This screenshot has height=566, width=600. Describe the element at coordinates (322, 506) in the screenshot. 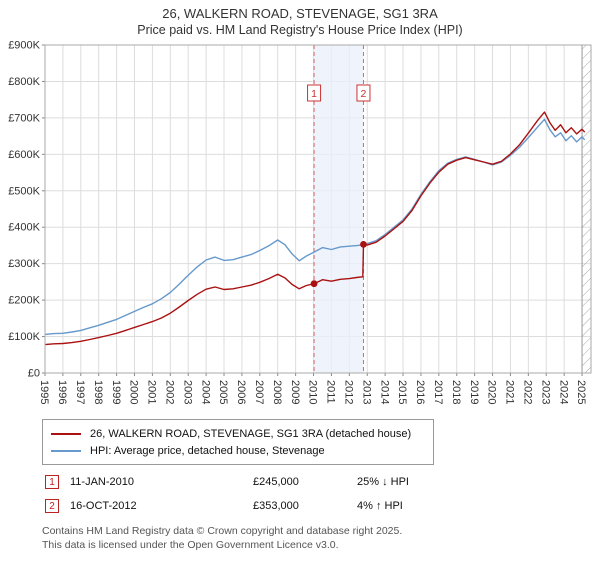

I see `transaction-row-2: 2 16-OCT-2012 £353,000 4% ↑ HPI` at that location.